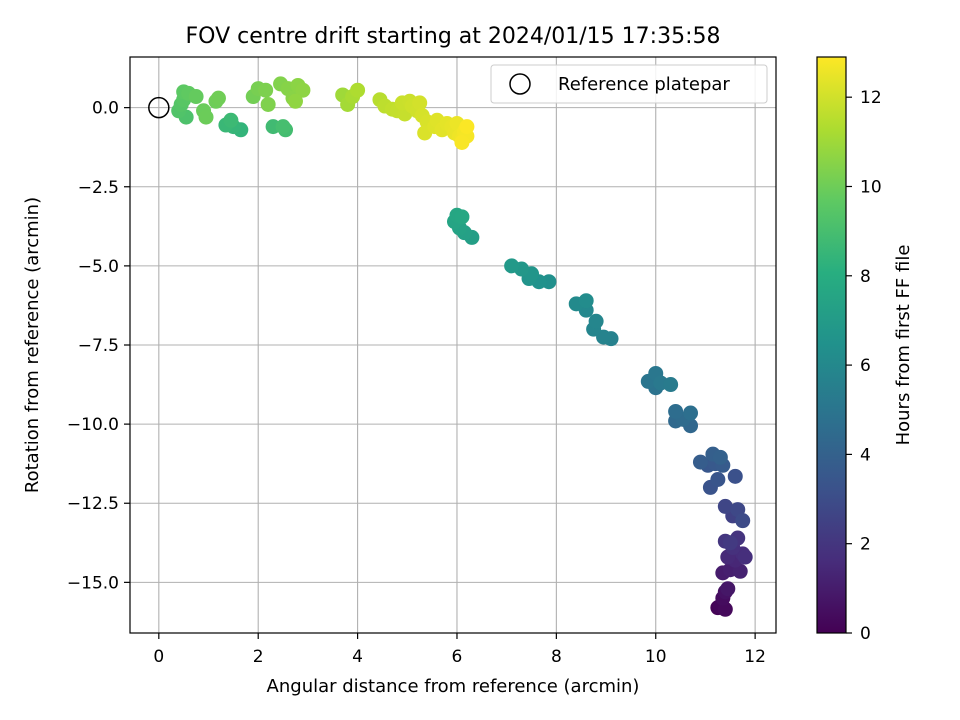 The height and width of the screenshot is (720, 960). Describe the element at coordinates (871, 98) in the screenshot. I see `colorbar-tick-label: 12` at that location.